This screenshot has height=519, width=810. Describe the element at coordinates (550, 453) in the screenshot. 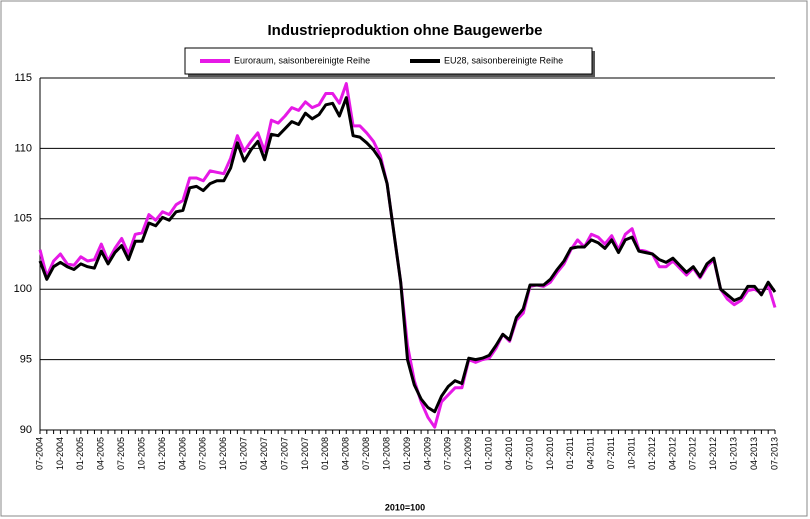

I see `x-tick-label: 10-2010` at that location.